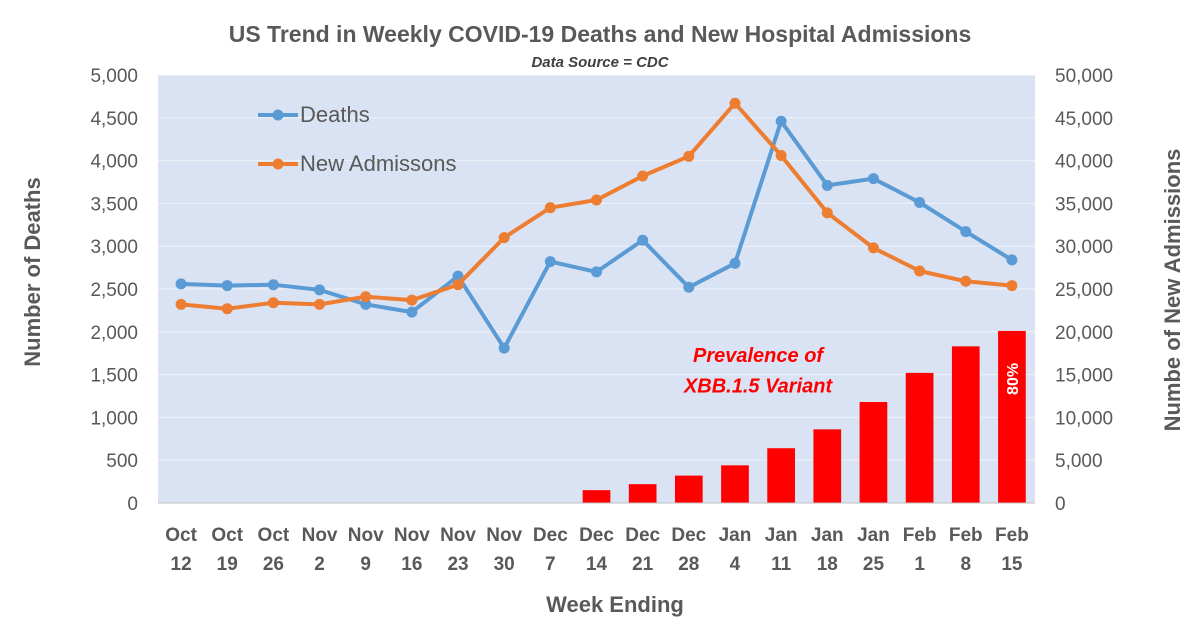  Describe the element at coordinates (1084, 376) in the screenshot. I see `y-right-tick-label: 15,000` at that location.